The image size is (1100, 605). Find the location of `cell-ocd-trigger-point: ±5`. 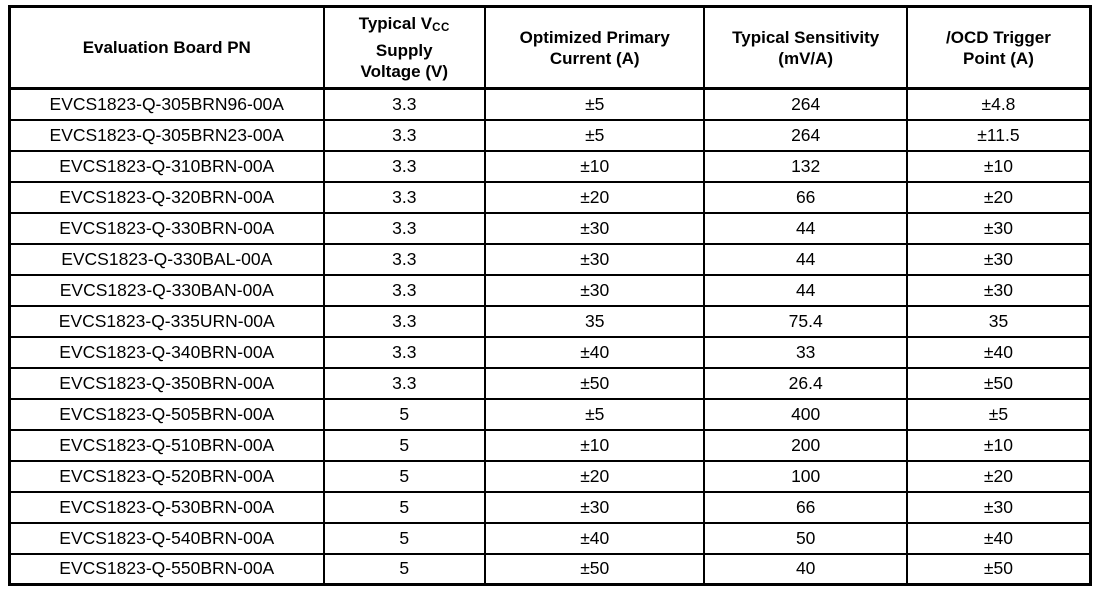

cell-ocd-trigger-point: ±5 is located at coordinates (998, 414).